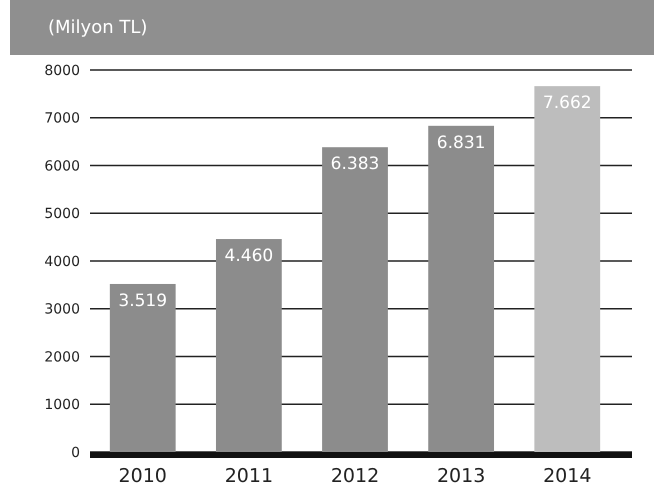 This screenshot has width=654, height=502. I want to click on y-tick-label: 6000, so click(62, 166).